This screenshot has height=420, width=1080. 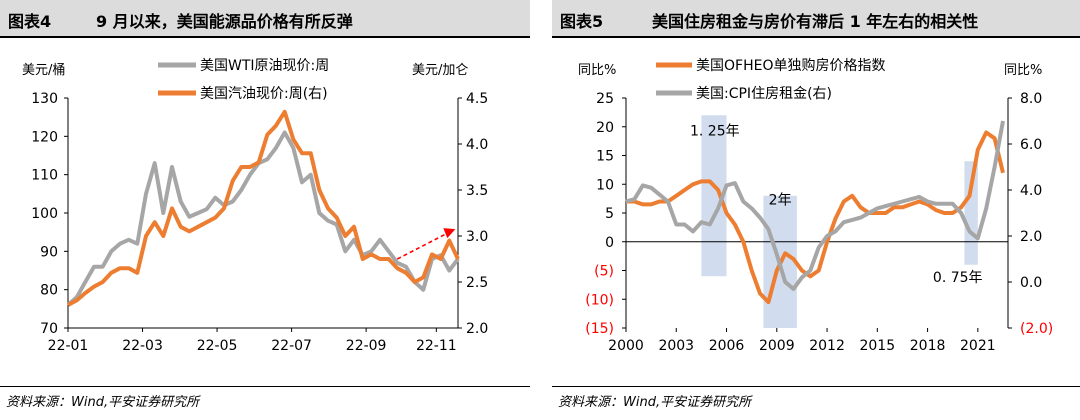 I want to click on legend-label: 美国OFHEO单独购房价格指数, so click(x=790, y=66).